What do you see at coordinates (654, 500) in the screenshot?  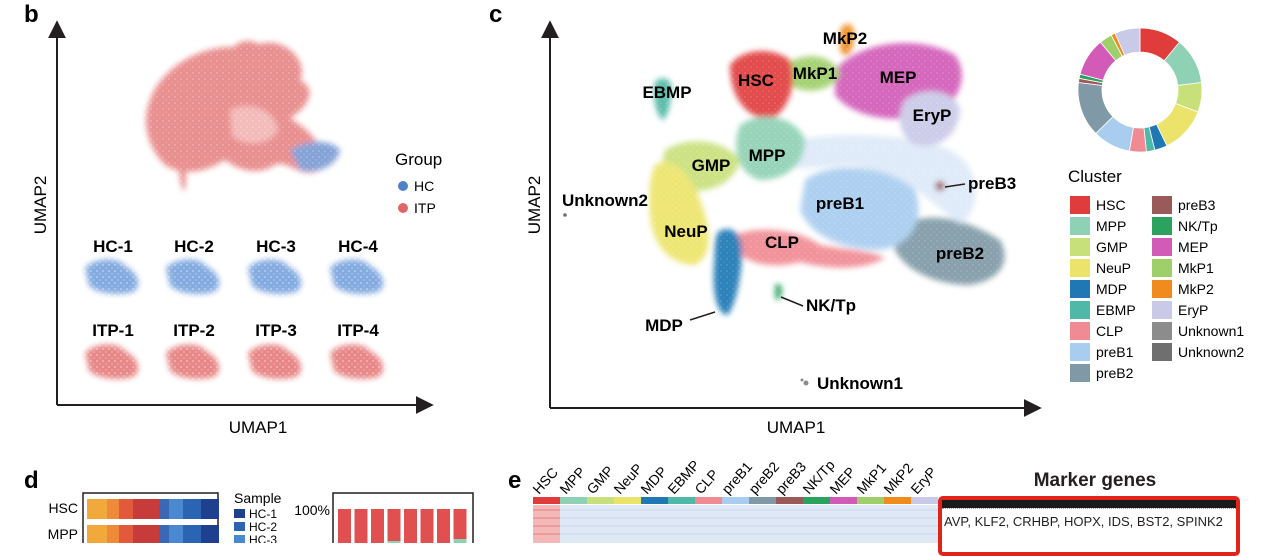 I see `heatmap-col-bar-mdp` at bounding box center [654, 500].